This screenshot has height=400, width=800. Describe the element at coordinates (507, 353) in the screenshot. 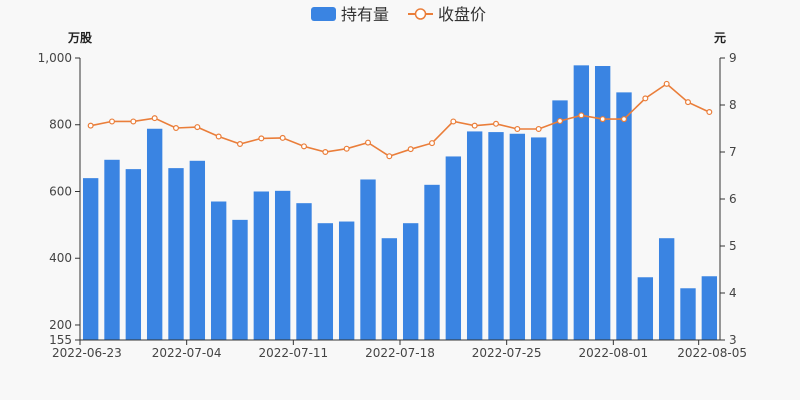

I see `x-tick-label: 2022-07-25` at that location.